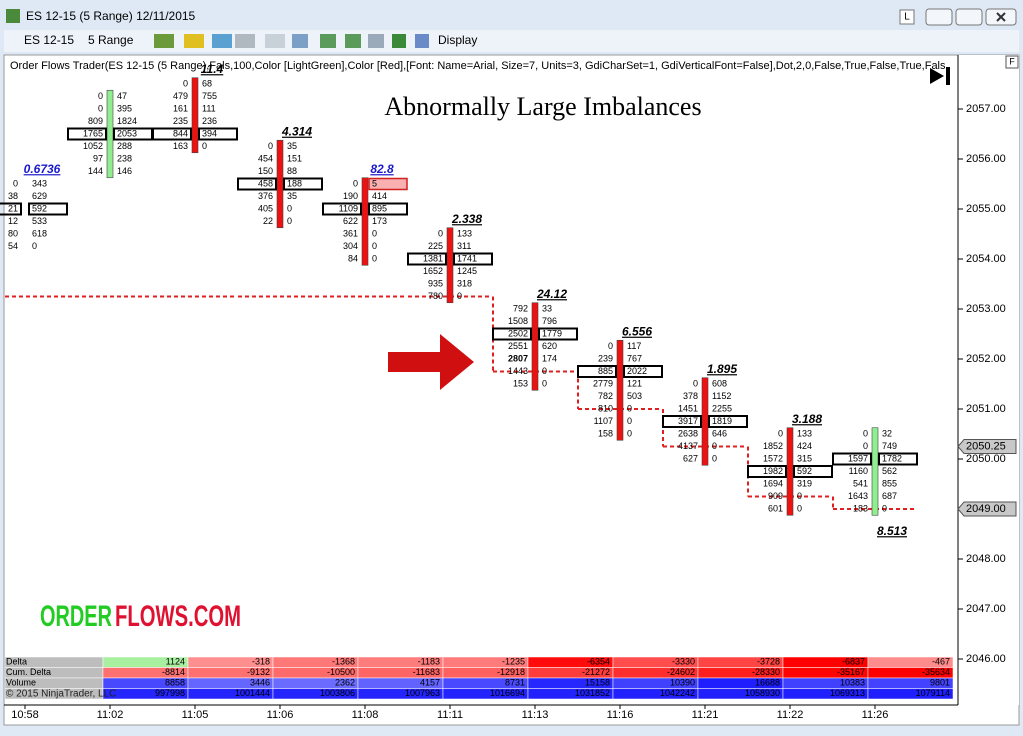  I want to click on toolbar, so click(511, 41).